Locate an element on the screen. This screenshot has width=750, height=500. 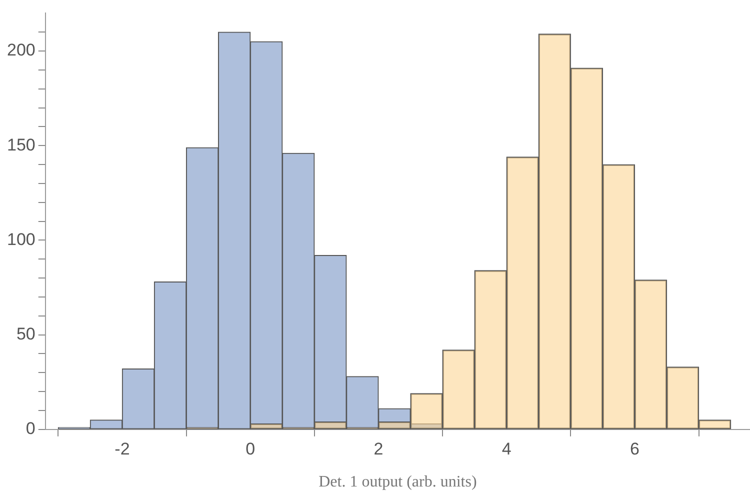
y-tick-label: 100 is located at coordinates (21, 239).